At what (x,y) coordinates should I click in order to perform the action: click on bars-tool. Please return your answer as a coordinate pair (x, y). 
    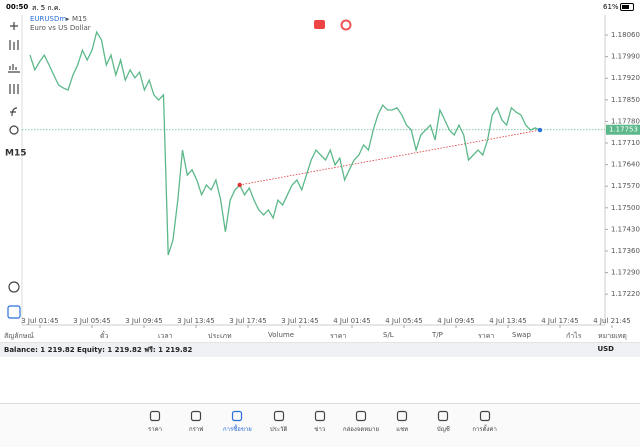
    Looking at the image, I should click on (14, 68).